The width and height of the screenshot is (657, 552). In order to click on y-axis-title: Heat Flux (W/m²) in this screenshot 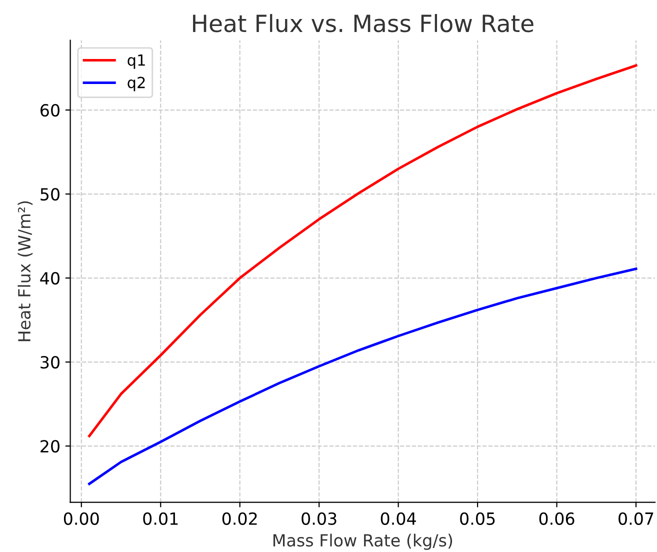, I will do `click(25, 271)`.